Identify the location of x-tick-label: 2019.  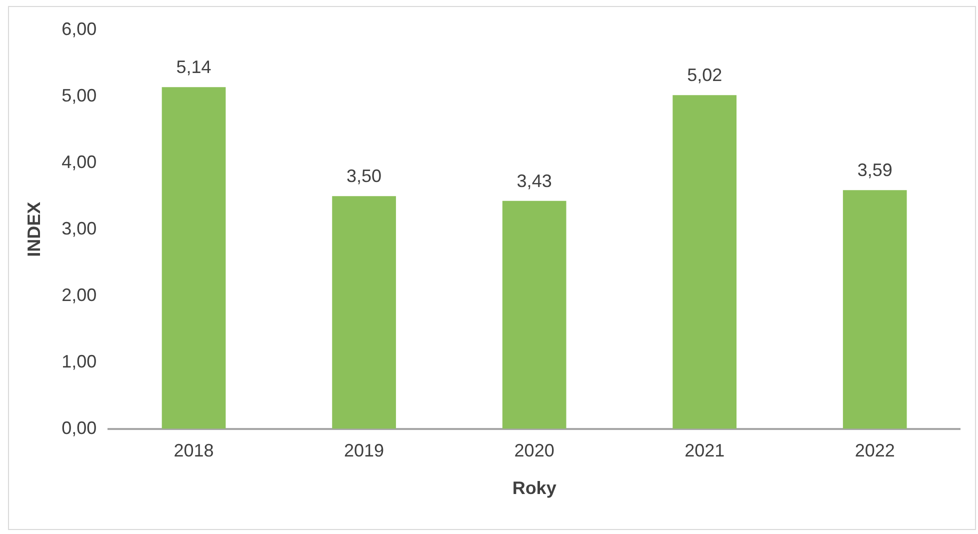
(364, 450).